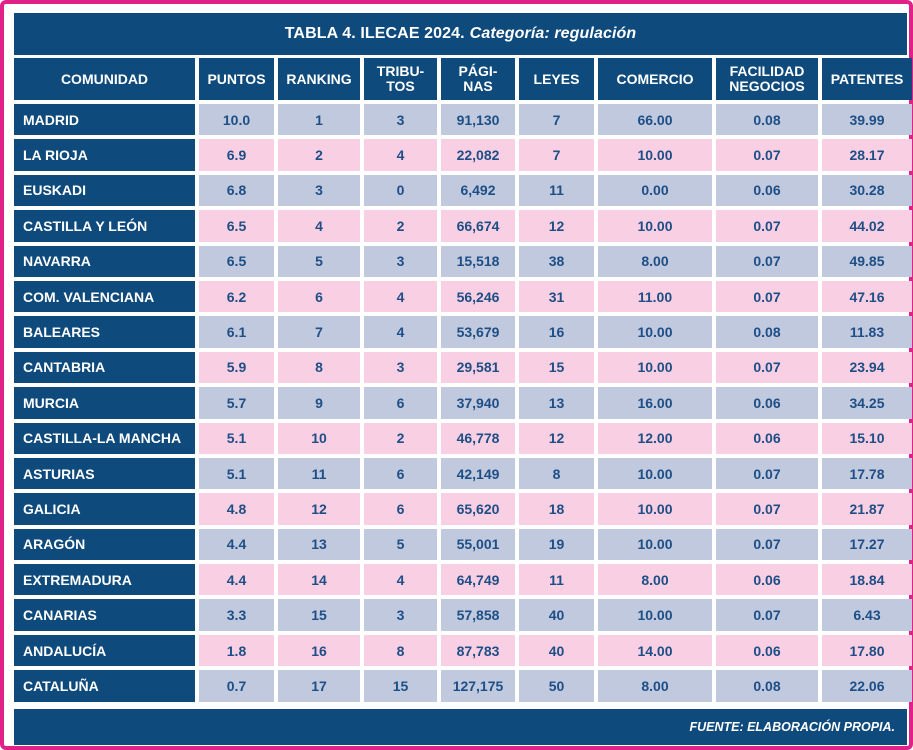 Image resolution: width=913 pixels, height=750 pixels. What do you see at coordinates (867, 120) in the screenshot?
I see `cell-patentes: 39.99` at bounding box center [867, 120].